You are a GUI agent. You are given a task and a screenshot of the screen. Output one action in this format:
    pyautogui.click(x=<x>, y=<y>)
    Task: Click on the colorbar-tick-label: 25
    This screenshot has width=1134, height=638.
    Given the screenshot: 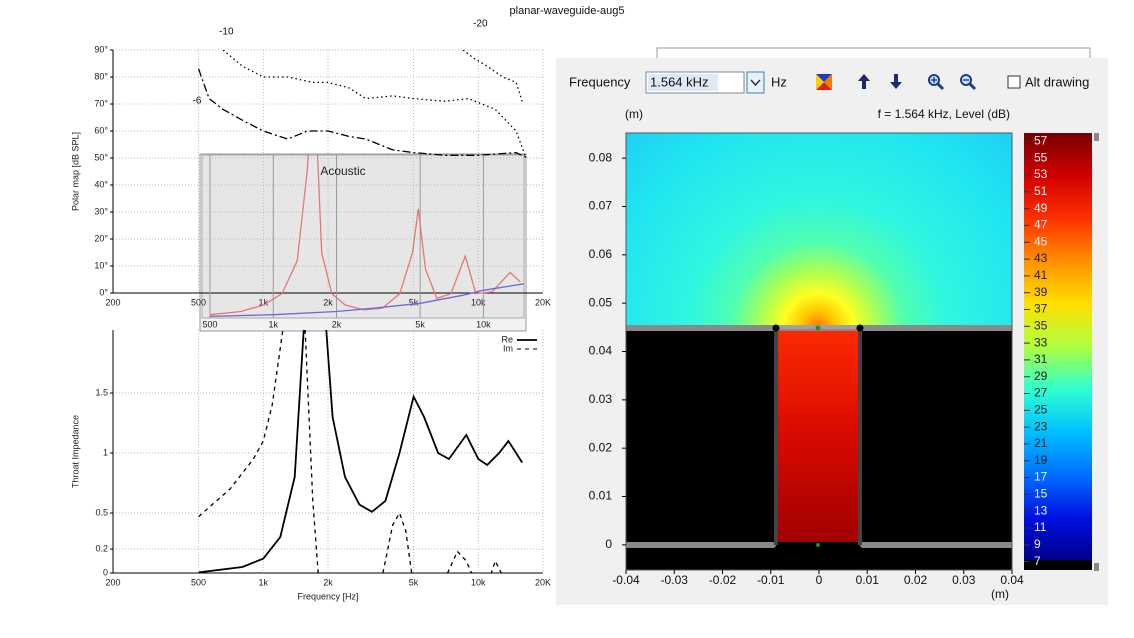 What is the action you would take?
    pyautogui.click(x=1041, y=409)
    